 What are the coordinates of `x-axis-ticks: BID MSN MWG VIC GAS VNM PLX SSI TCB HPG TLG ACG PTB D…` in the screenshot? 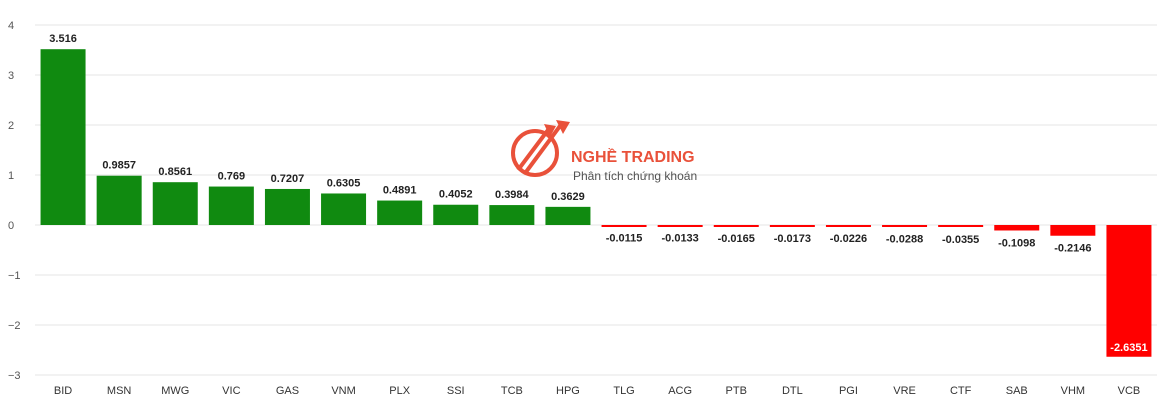 It's located at (597, 391).